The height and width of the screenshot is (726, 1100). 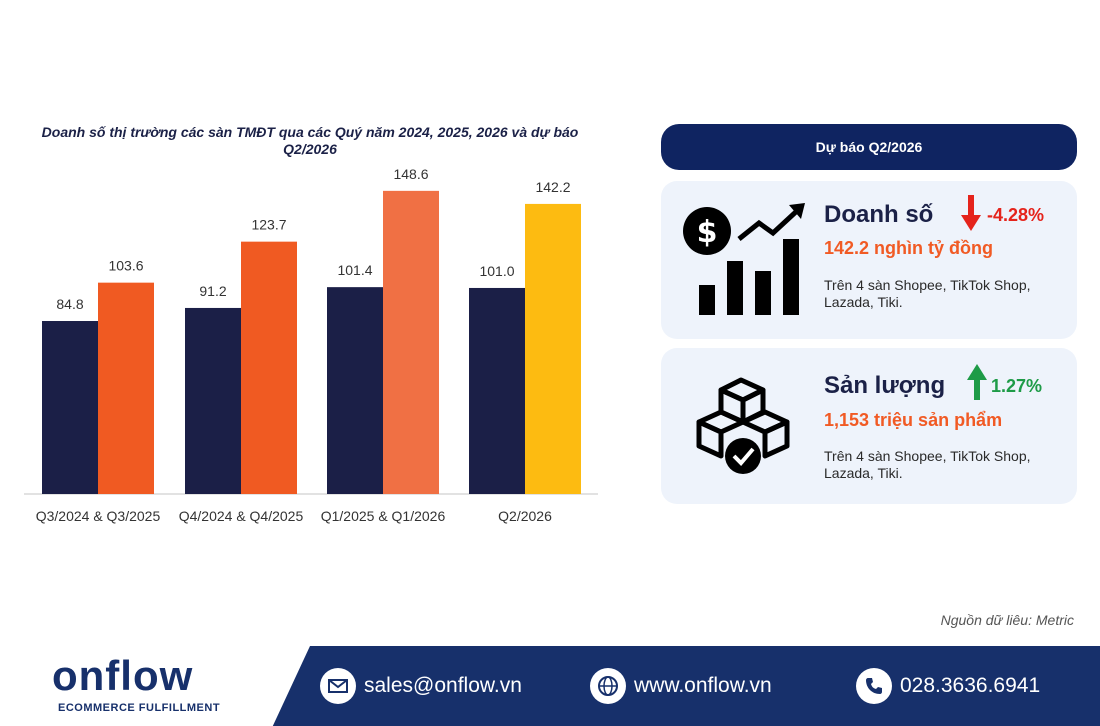 I want to click on bar-value-label: 142.2, so click(x=552, y=187).